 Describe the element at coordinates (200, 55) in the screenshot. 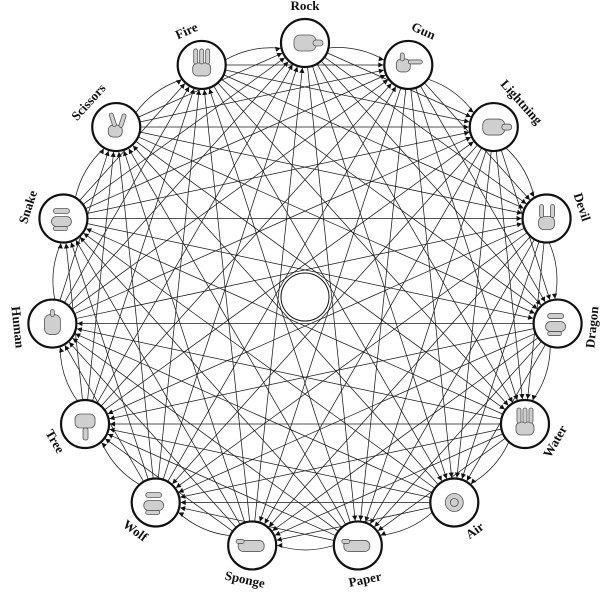

I see `node-fire: Fire` at that location.